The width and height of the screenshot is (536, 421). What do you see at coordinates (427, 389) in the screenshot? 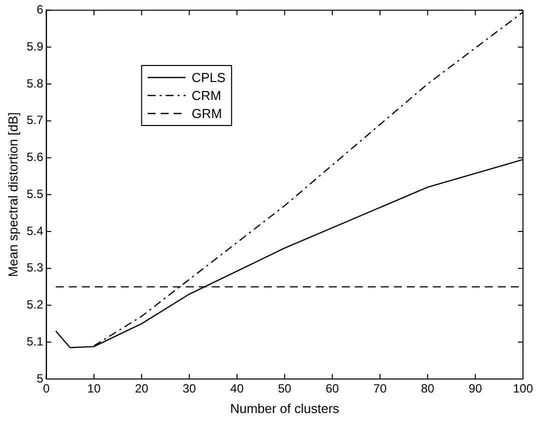
I see `x-tick-label: 80` at bounding box center [427, 389].